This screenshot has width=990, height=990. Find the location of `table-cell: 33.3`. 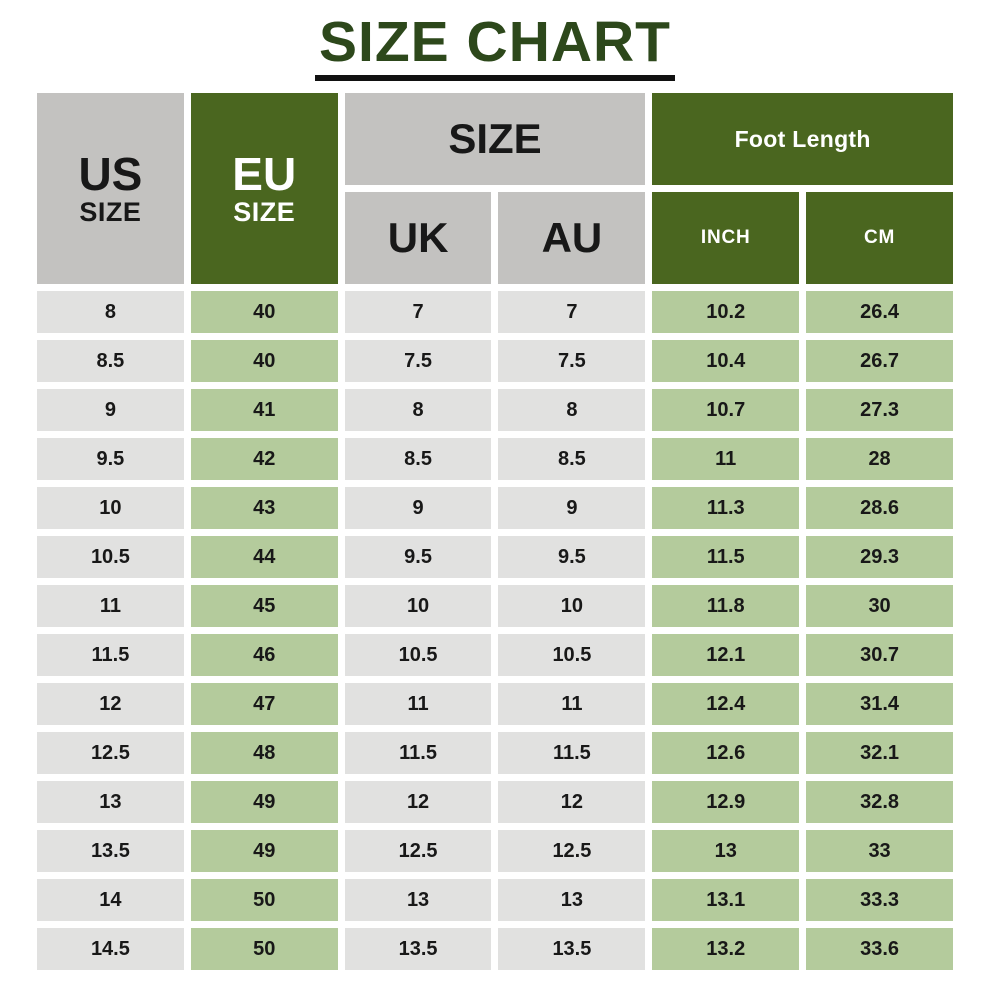

table-cell: 33.3 is located at coordinates (879, 900).